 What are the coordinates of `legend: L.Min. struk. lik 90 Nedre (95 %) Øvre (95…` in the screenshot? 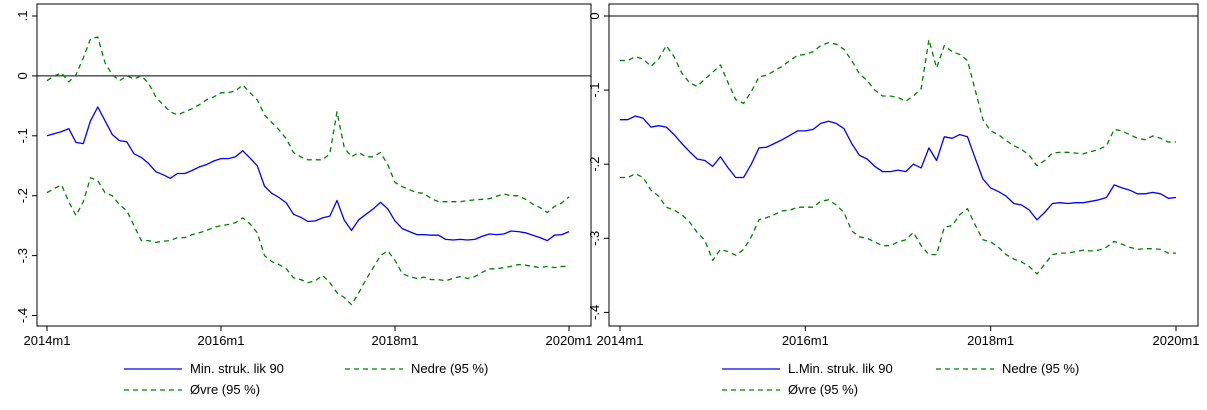 It's located at (900, 379).